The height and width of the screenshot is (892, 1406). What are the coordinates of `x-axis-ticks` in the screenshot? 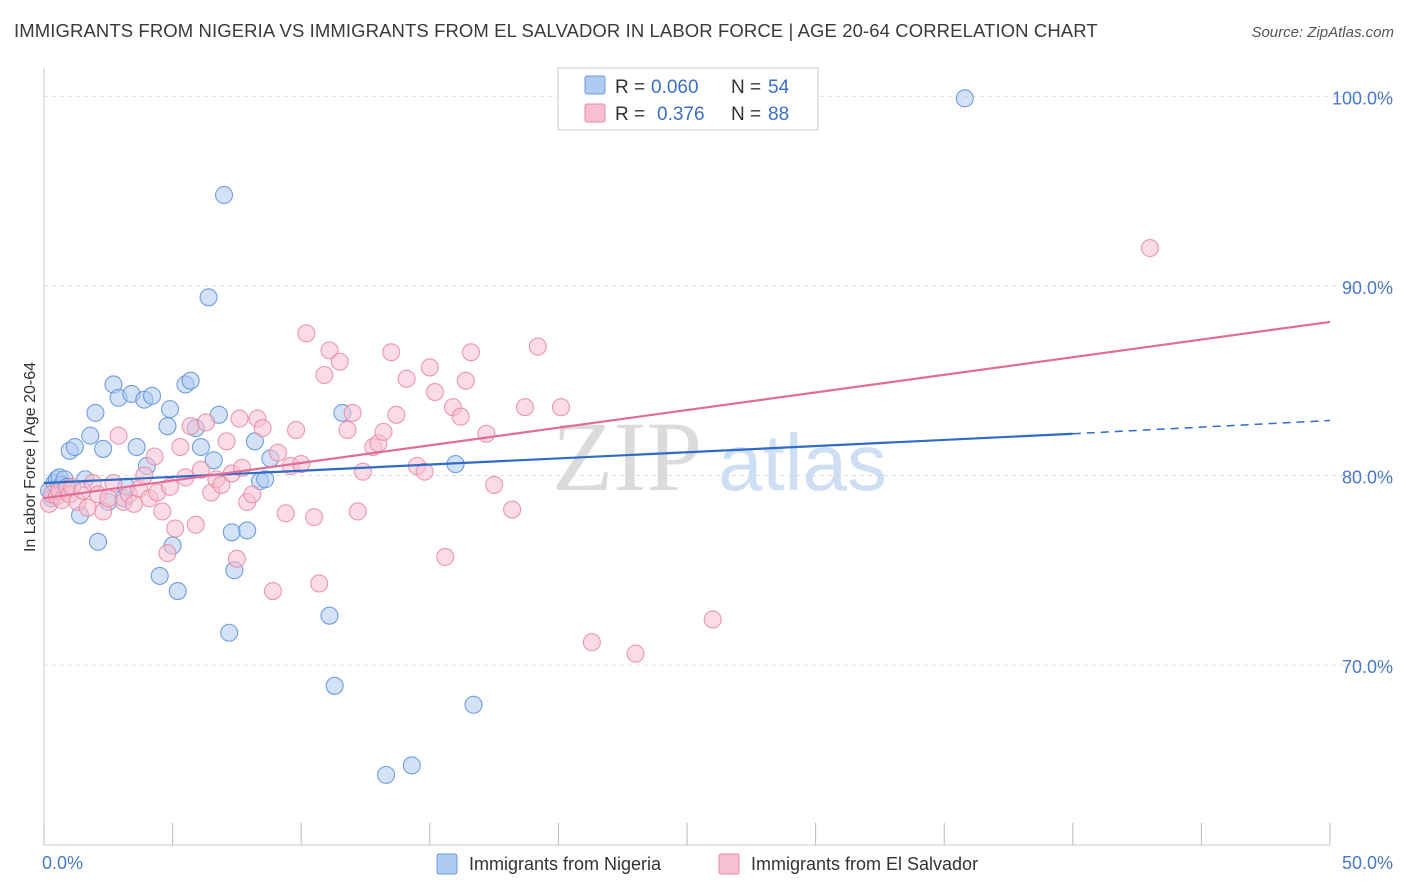 It's located at (687, 834).